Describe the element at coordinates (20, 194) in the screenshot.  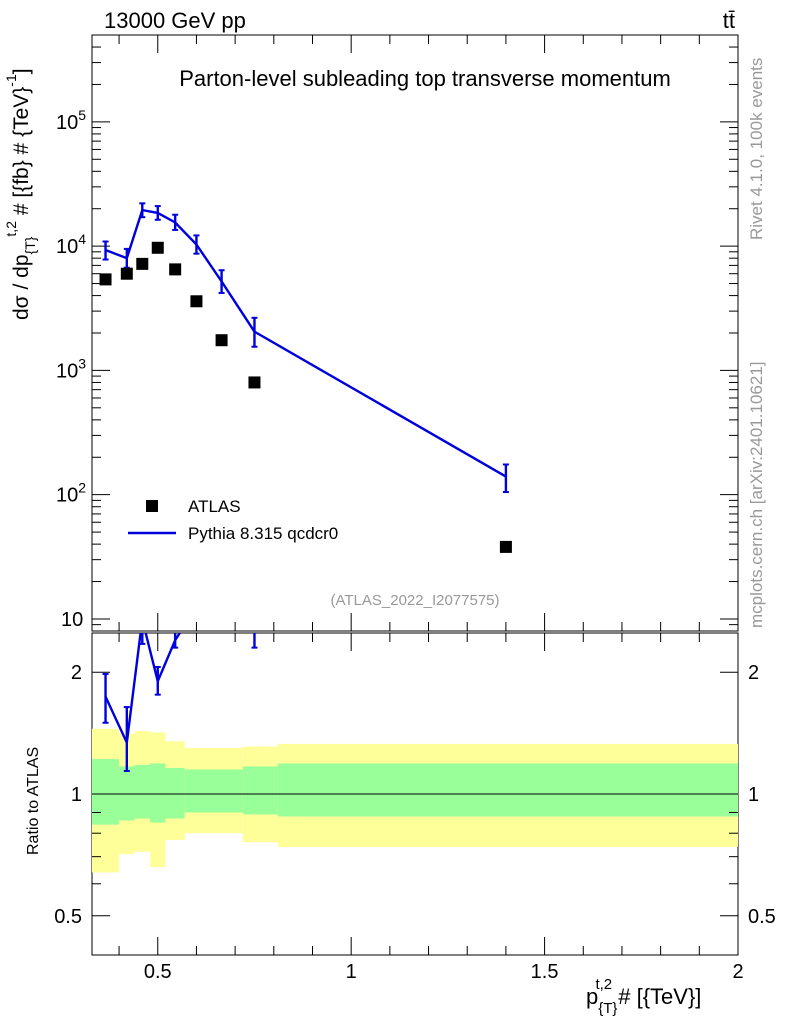
I see `y-axis-label: dσ / dp{T}t,2 # [{fb} # {TeV}-1]` at that location.